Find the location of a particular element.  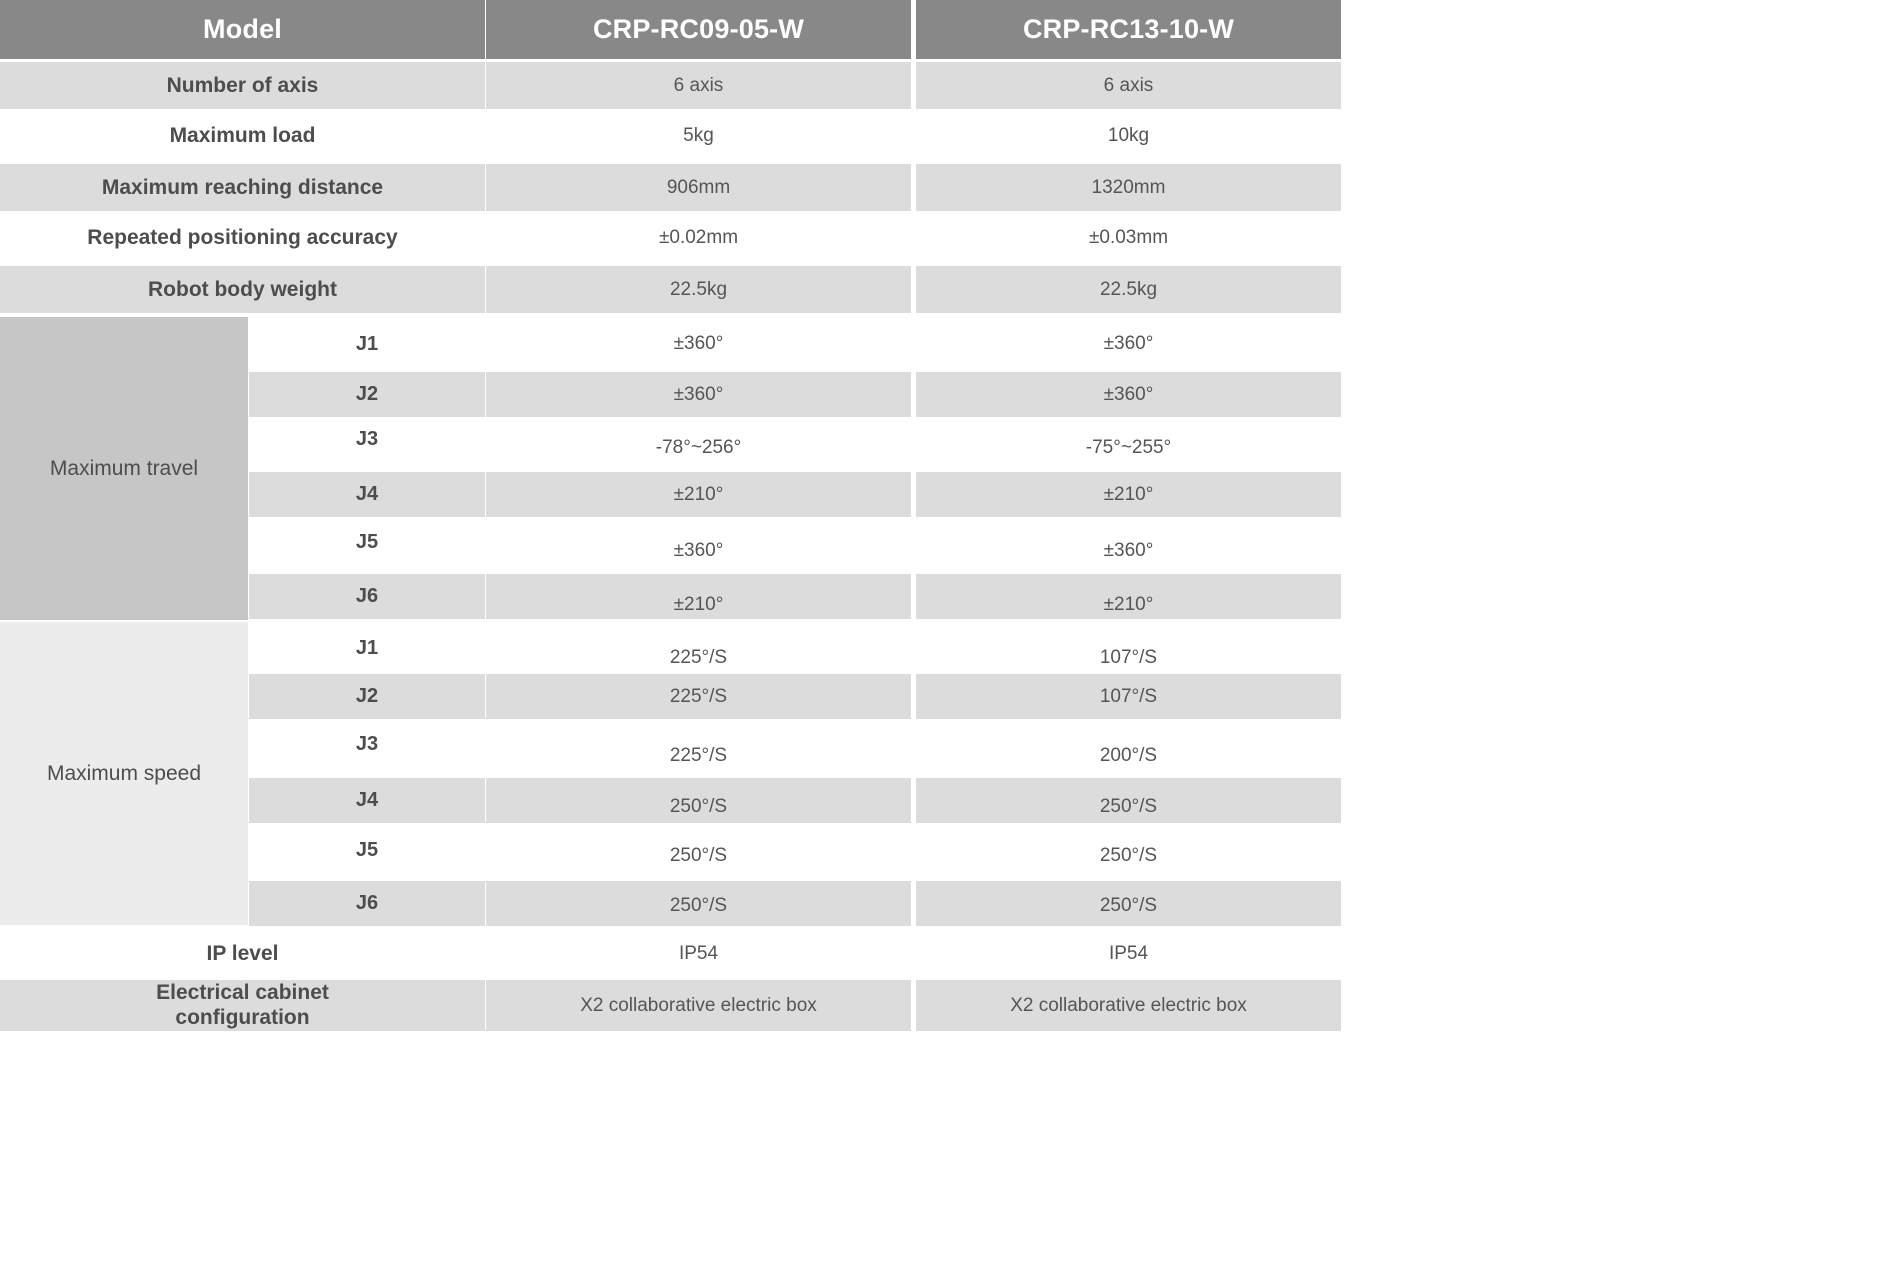

row-value-m2: 200°/S is located at coordinates (1128, 755).